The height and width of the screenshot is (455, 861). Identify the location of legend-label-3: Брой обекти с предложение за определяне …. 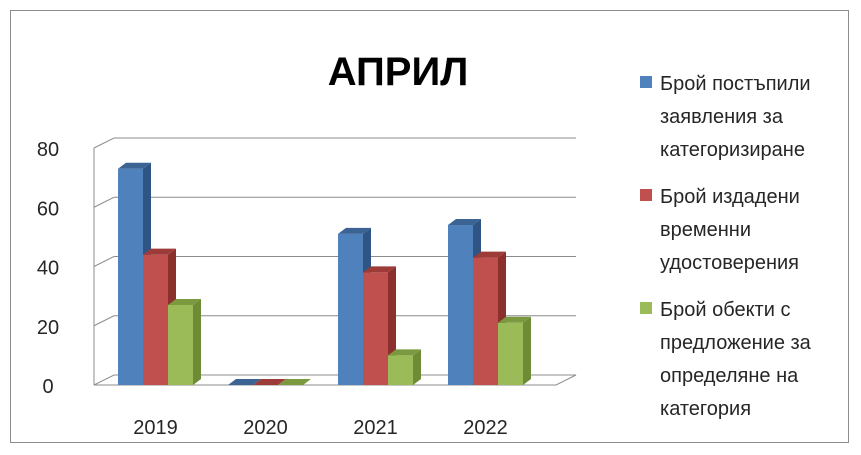
(735, 359).